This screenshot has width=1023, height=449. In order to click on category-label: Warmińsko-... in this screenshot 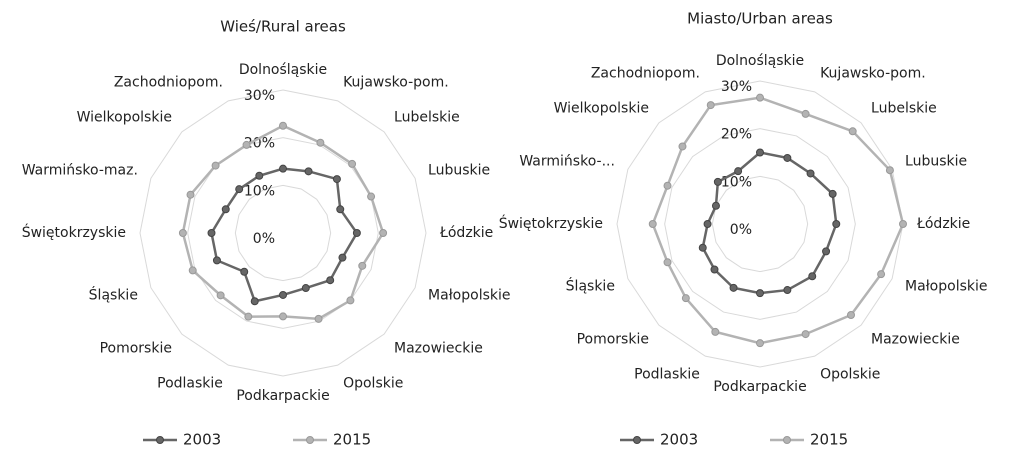, I will do `click(567, 162)`.